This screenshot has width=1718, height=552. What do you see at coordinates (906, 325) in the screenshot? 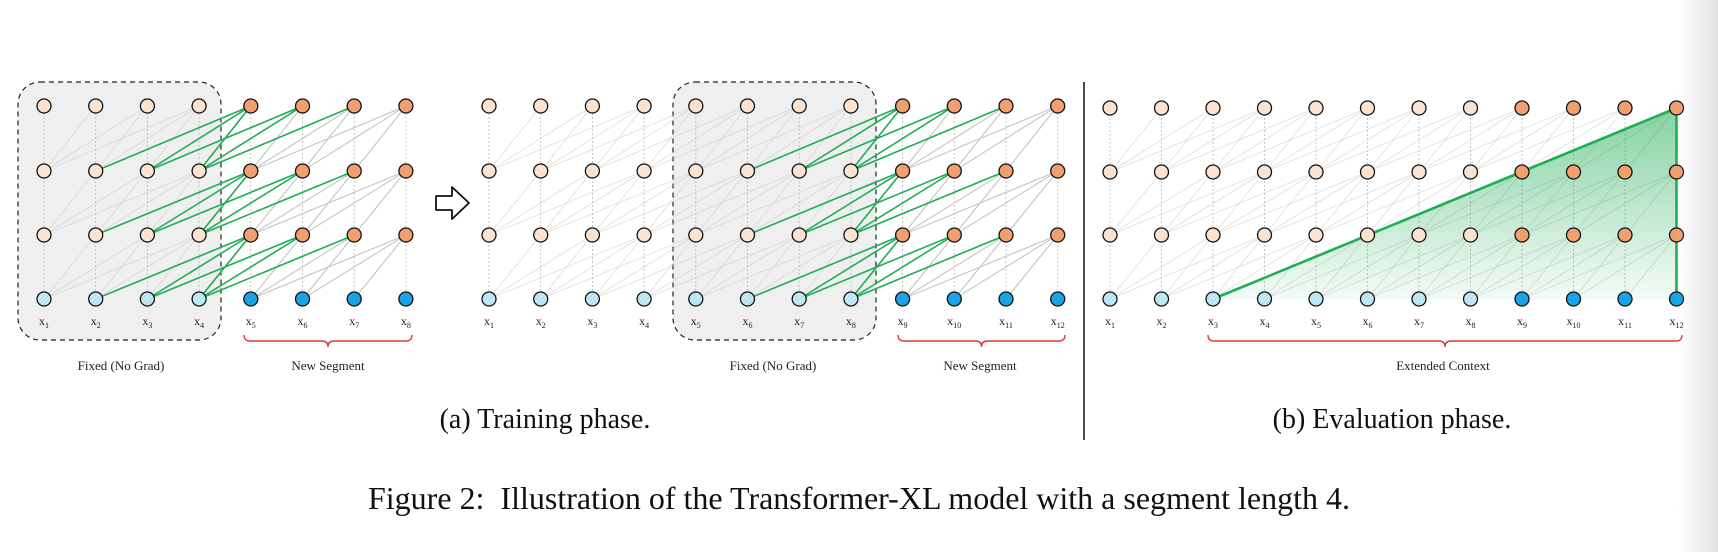
I see `token-subscript: 9` at bounding box center [906, 325].